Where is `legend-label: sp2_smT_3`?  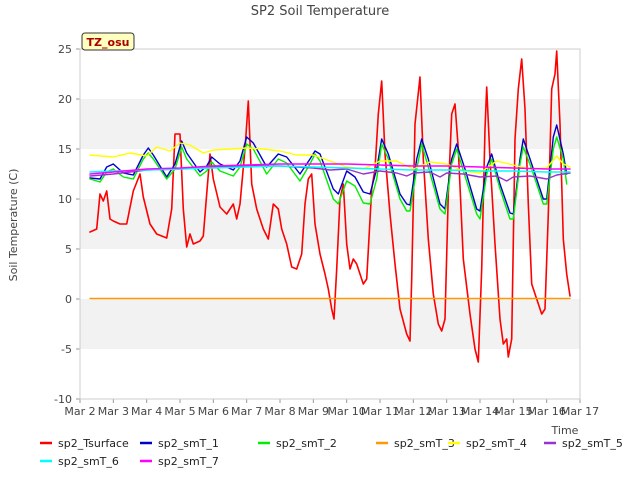
legend-label: sp2_smT_3 is located at coordinates (424, 443).